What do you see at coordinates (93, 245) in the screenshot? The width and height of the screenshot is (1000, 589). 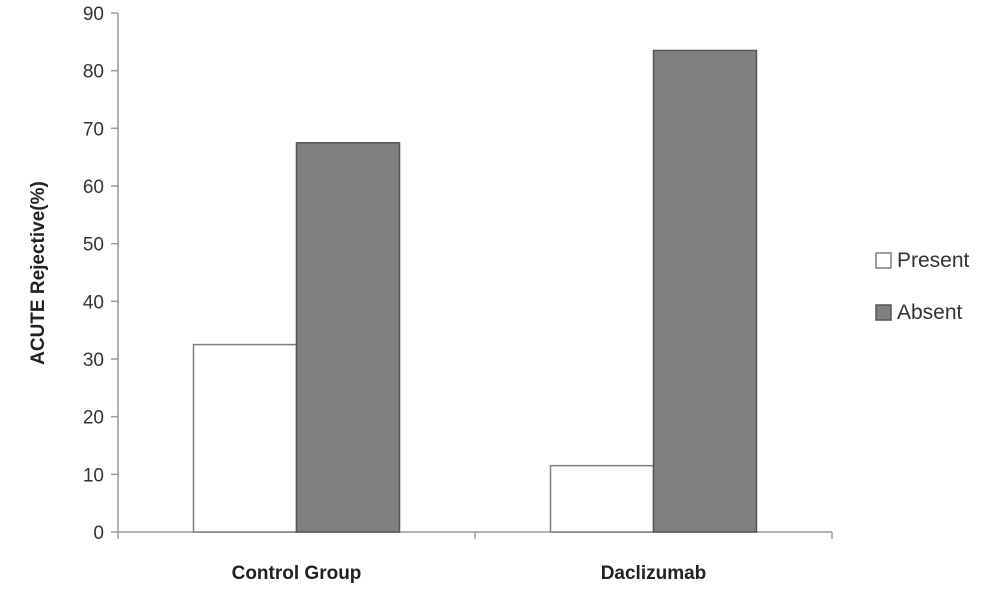 I see `y-tick-label: 50` at bounding box center [93, 245].